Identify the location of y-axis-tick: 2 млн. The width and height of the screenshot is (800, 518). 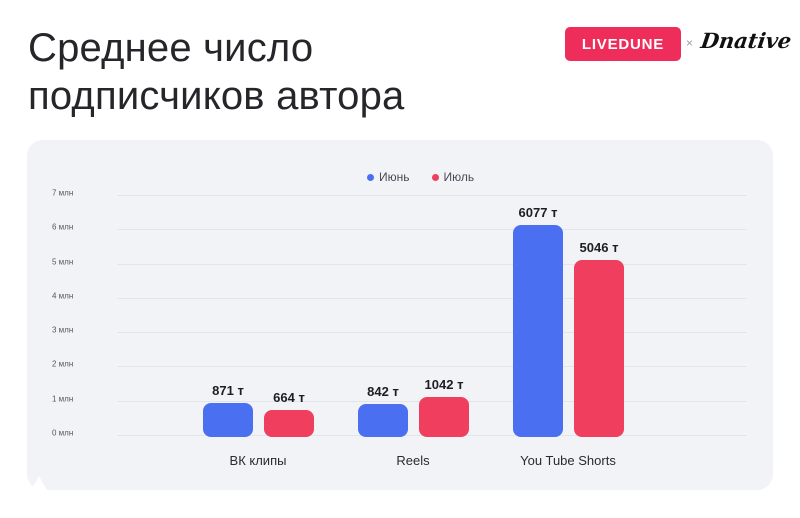
(63, 364).